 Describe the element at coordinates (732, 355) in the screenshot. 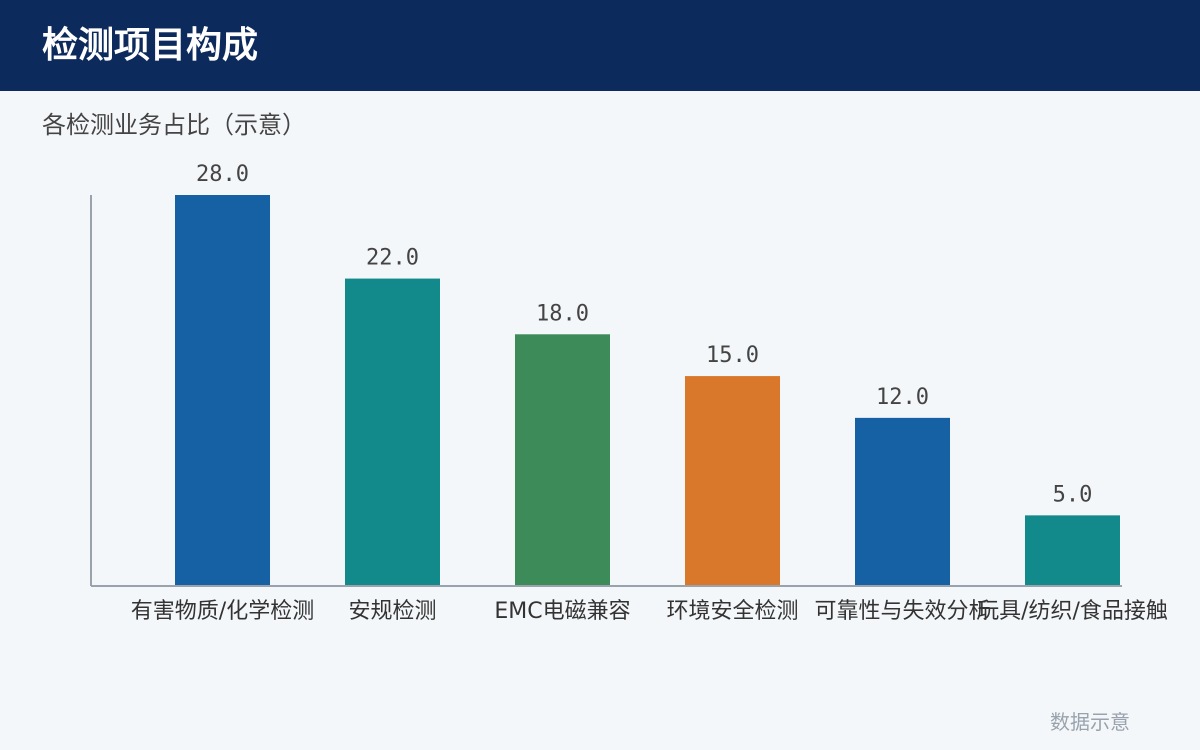

I see `value-label-4: 15.0` at that location.